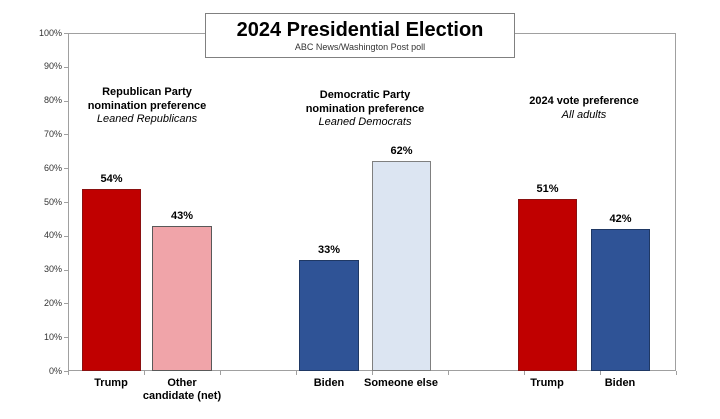 The image size is (720, 419). What do you see at coordinates (584, 101) in the screenshot?
I see `group-header-line: 2024 vote preference` at bounding box center [584, 101].